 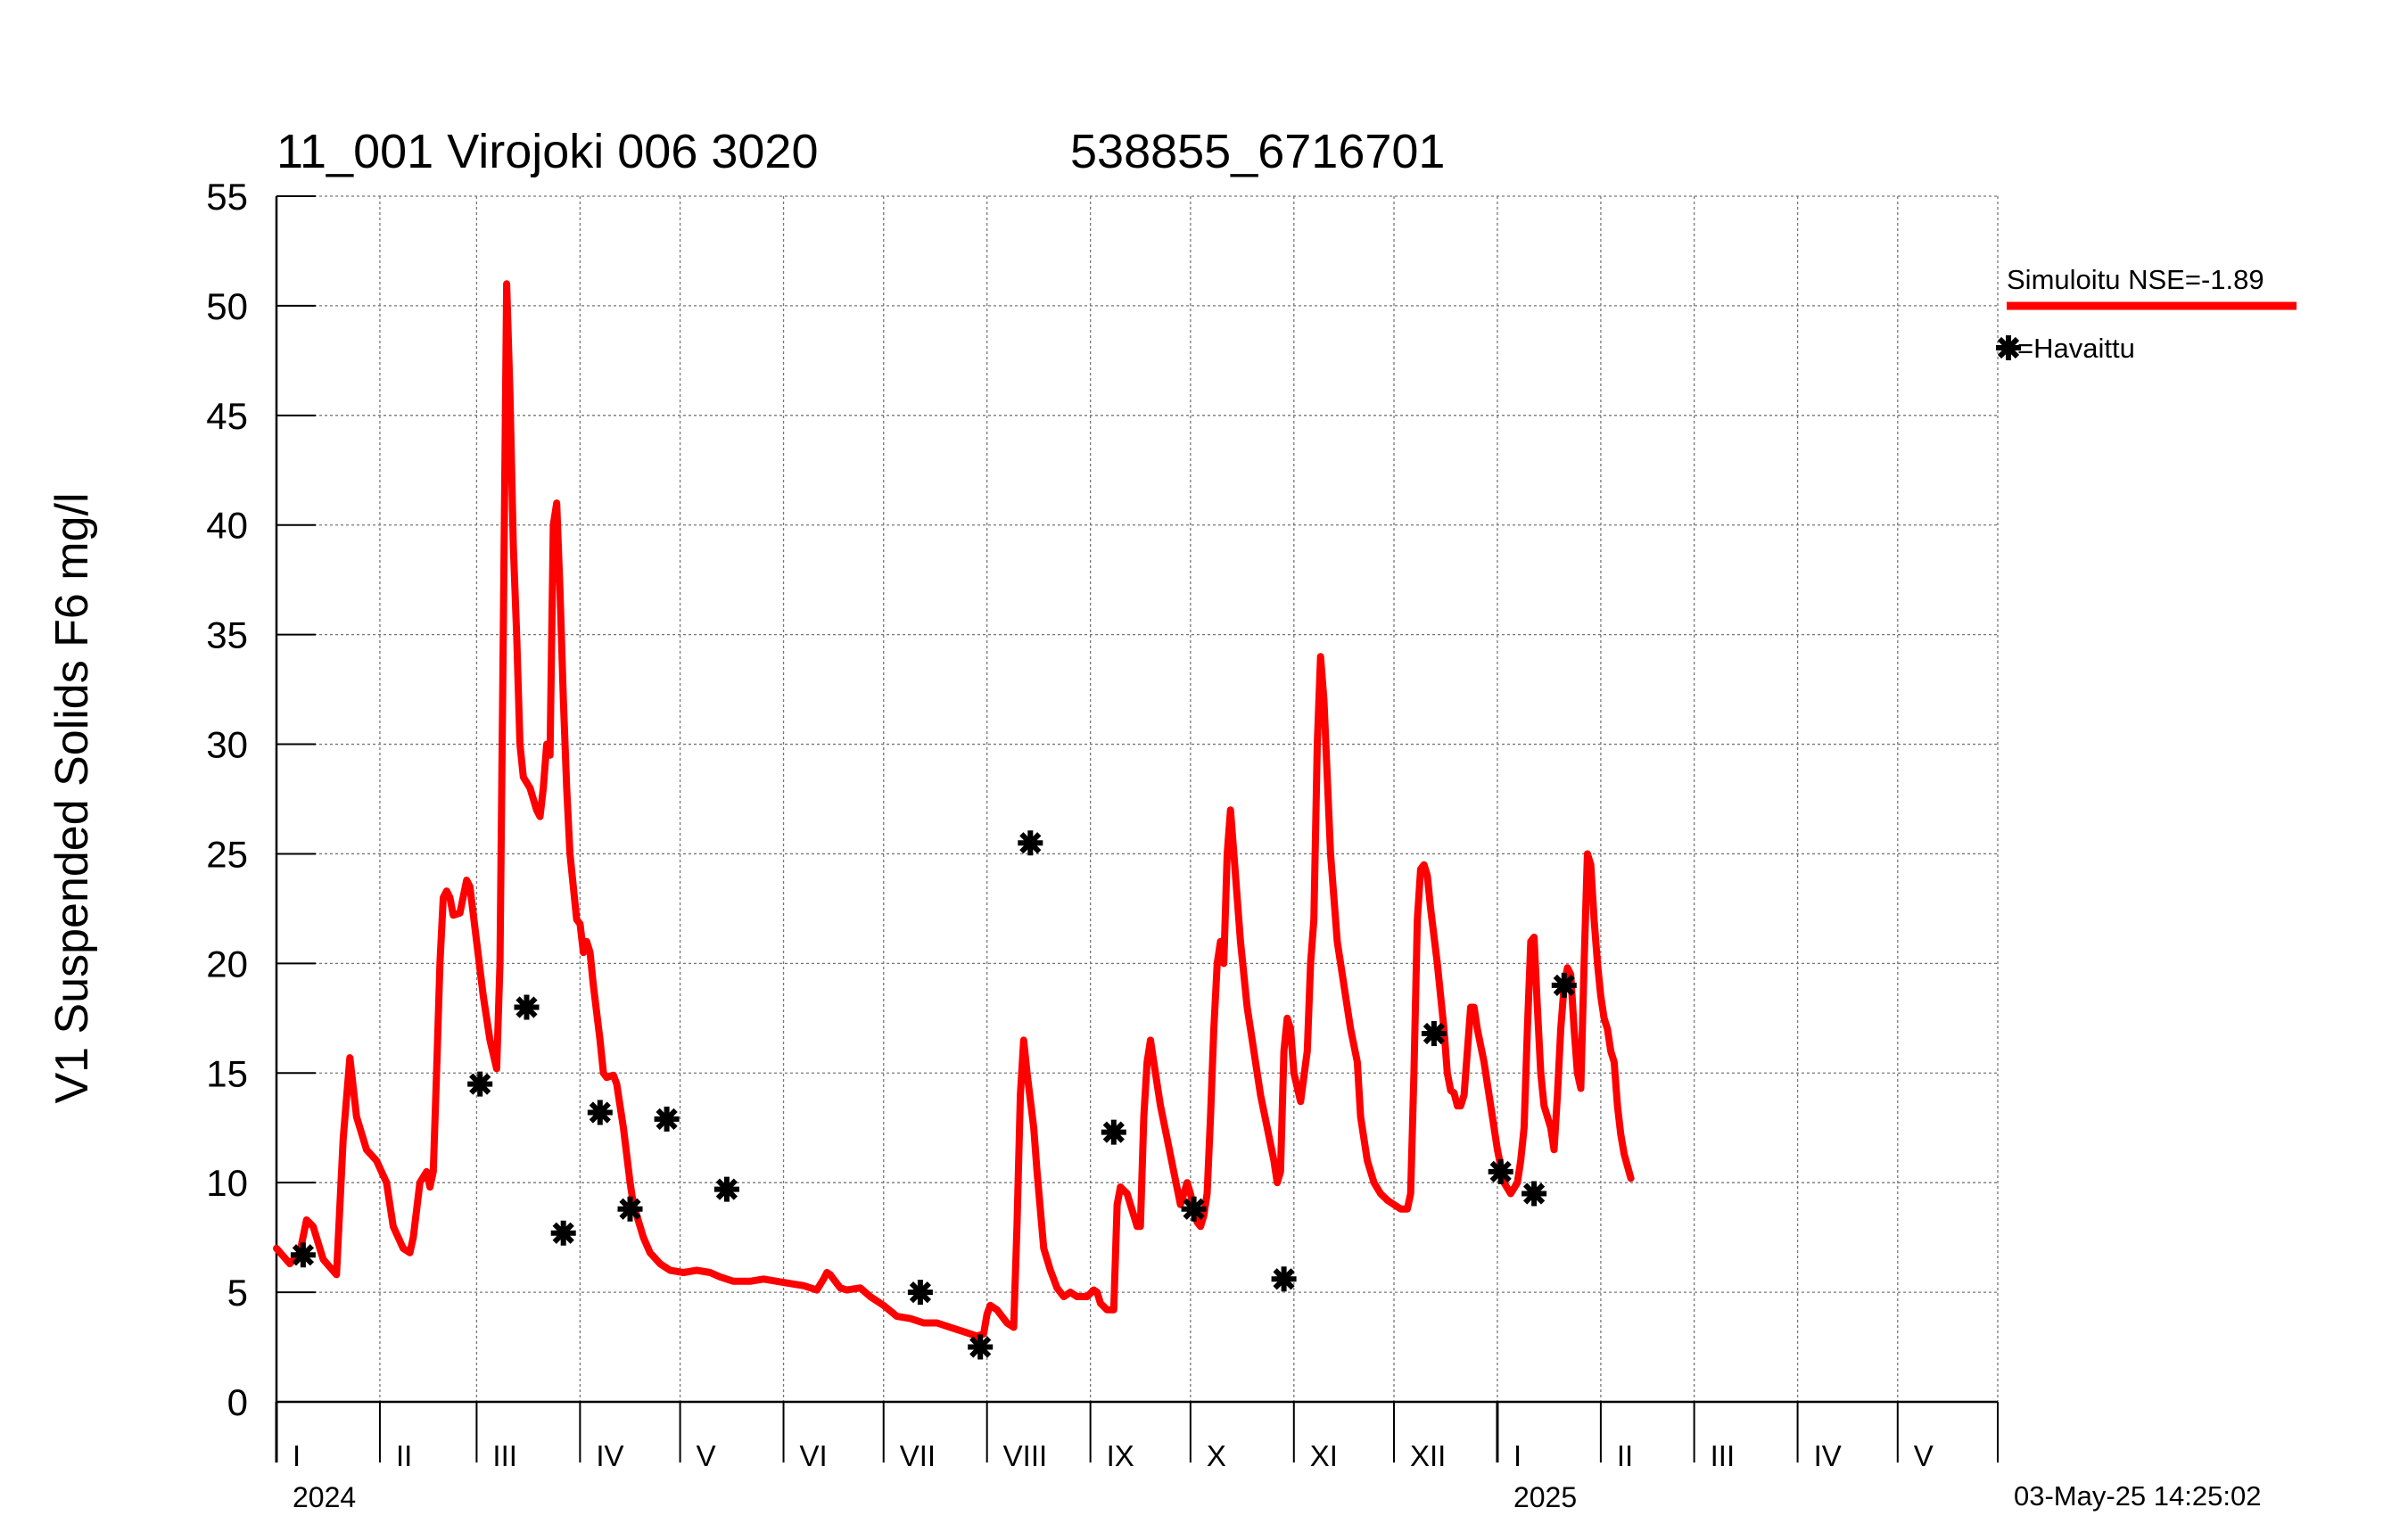 I want to click on y-tick-label: 5, so click(x=237, y=1293).